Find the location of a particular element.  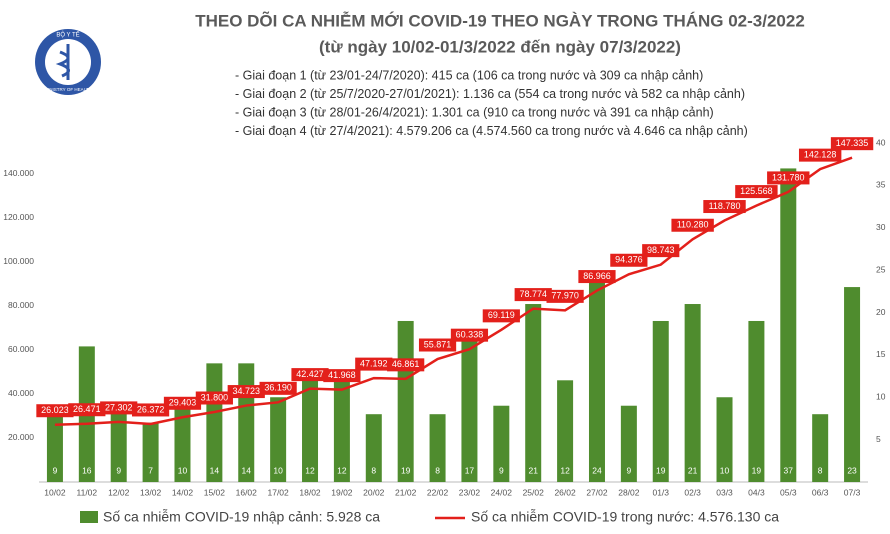

x-tick-label: 18/02 is located at coordinates (310, 492).